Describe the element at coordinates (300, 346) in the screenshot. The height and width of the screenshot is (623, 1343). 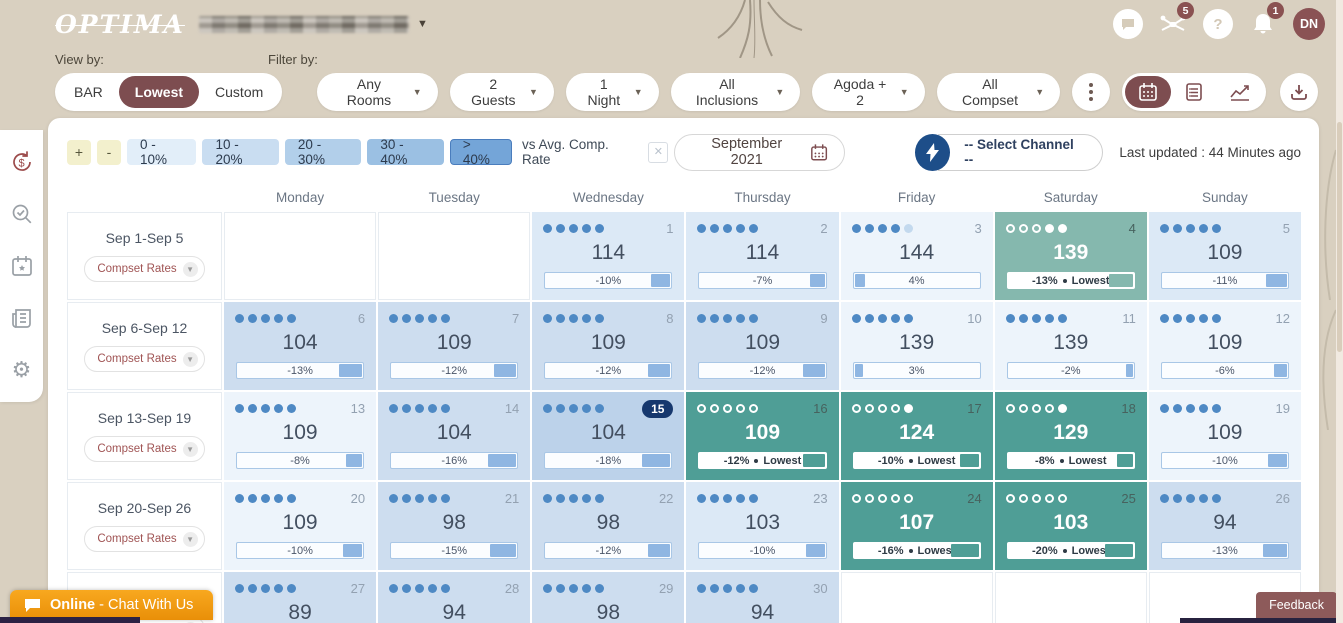
I see `day-cell: 6 104 -13%` at that location.